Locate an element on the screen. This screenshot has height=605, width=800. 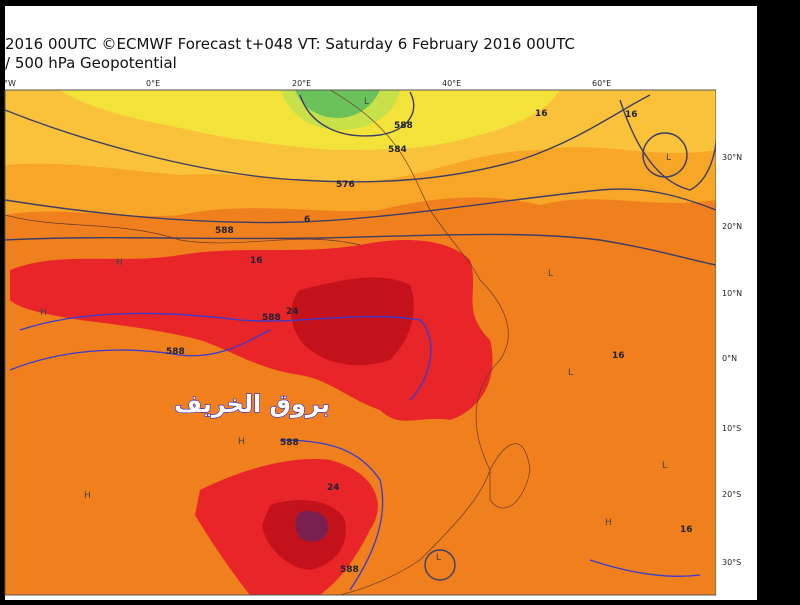
latitude-label: 20°N is located at coordinates (732, 226).